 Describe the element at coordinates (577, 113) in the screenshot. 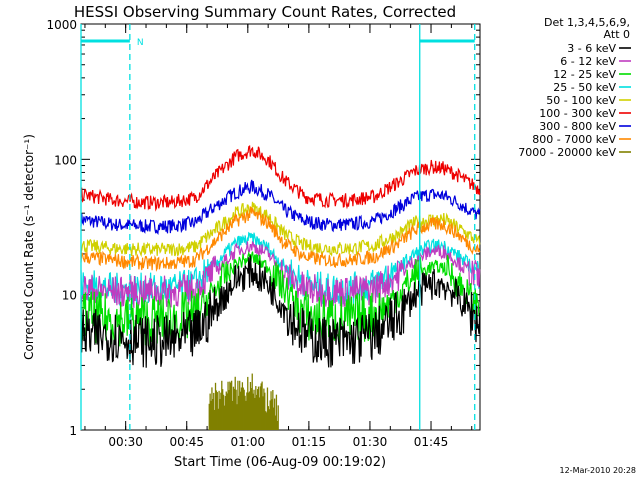

I see `legend-entry-label: 100 - 300 keV` at that location.